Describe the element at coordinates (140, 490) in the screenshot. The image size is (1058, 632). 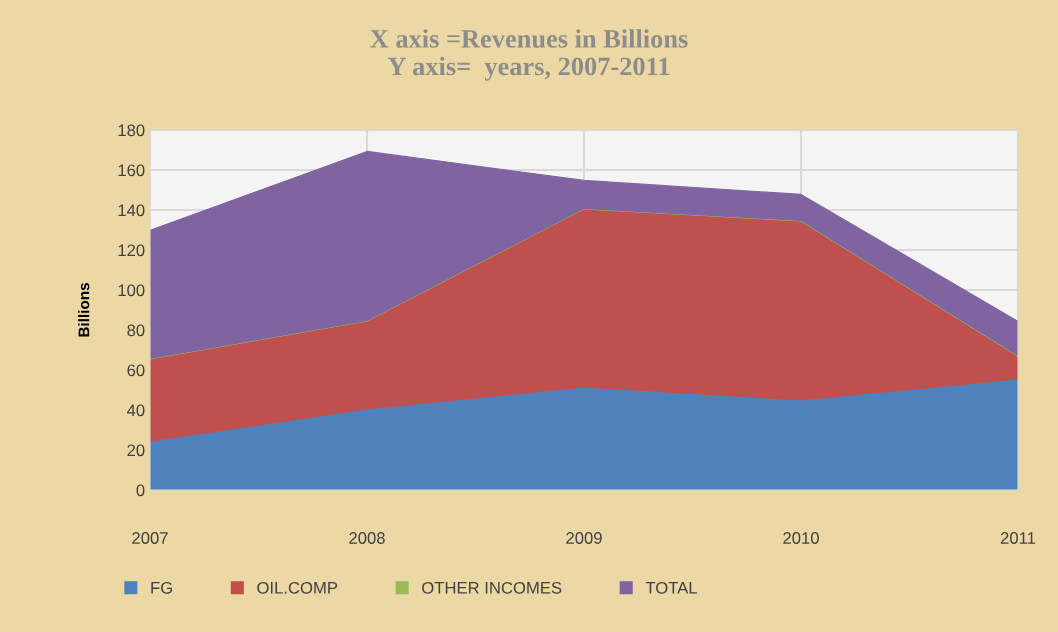
I see `y-tick-label: 0` at that location.